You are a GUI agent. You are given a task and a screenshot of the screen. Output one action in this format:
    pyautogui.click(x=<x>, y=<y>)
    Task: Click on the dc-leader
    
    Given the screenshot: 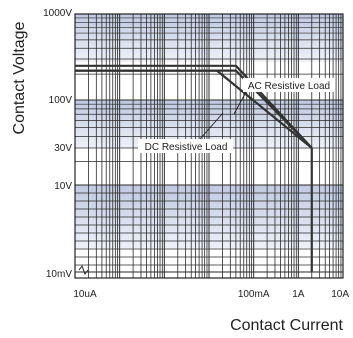 What is the action you would take?
    pyautogui.click(x=211, y=126)
    